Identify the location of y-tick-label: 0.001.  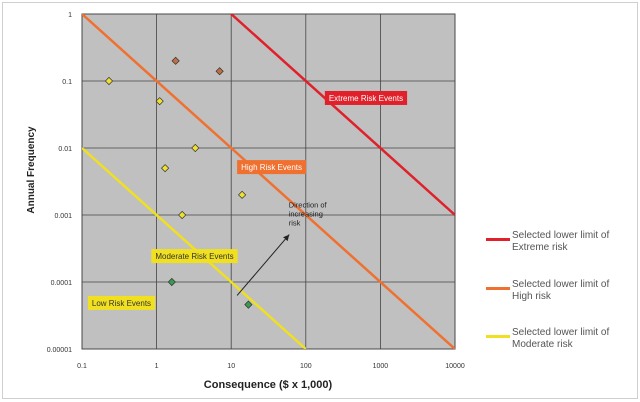
(63, 216).